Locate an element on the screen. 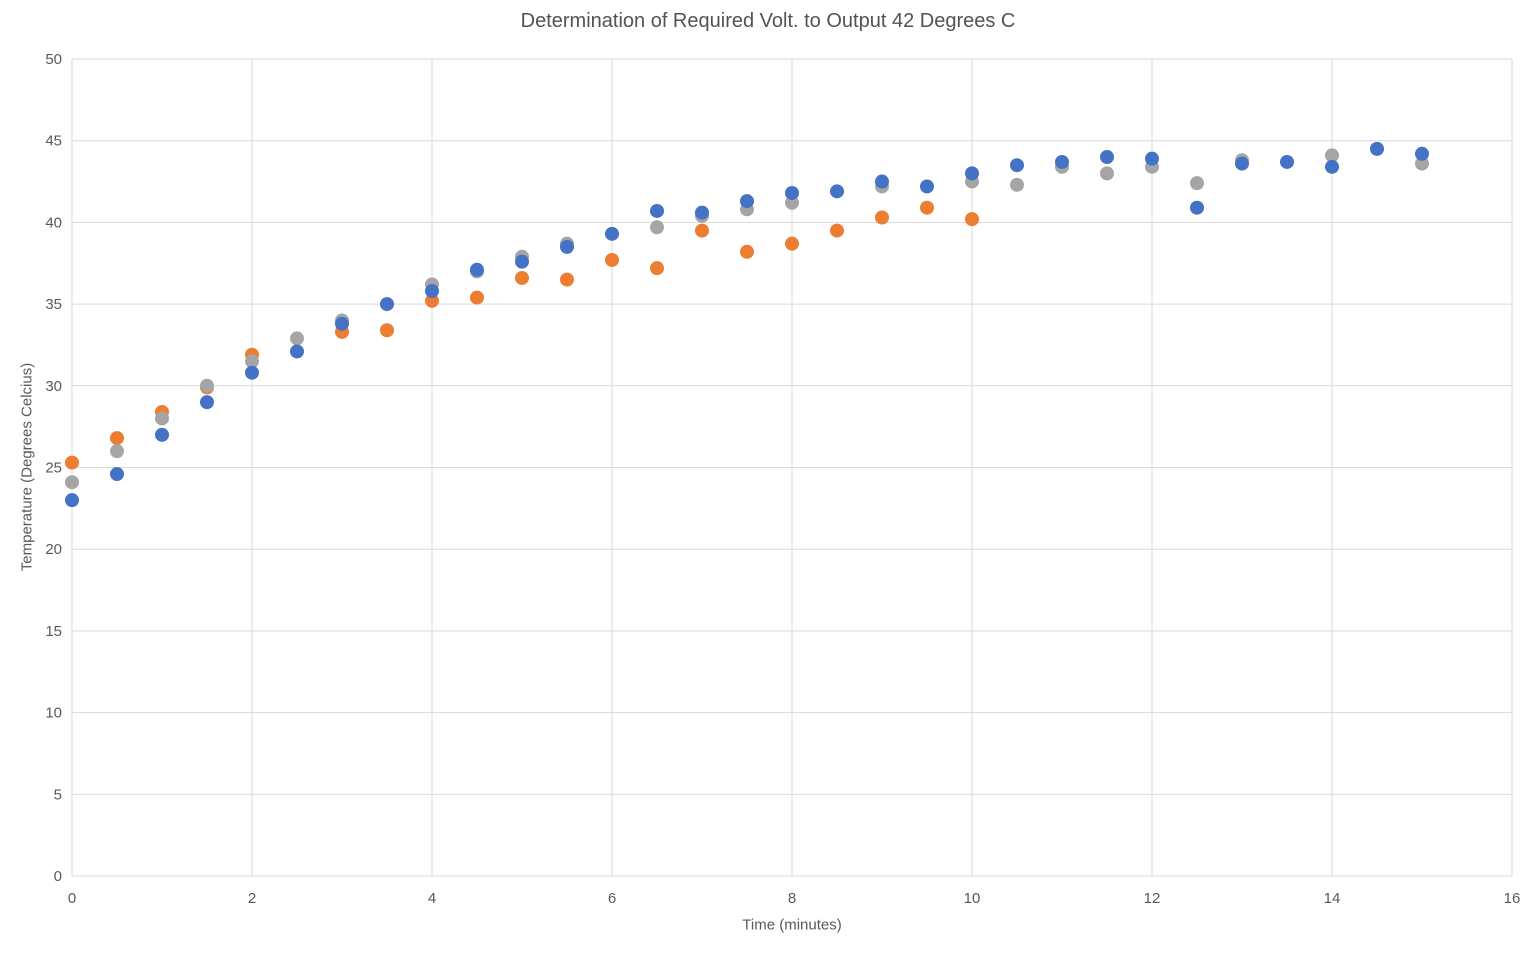 Image resolution: width=1536 pixels, height=954 pixels. y-tick-label: 15 is located at coordinates (53, 631).